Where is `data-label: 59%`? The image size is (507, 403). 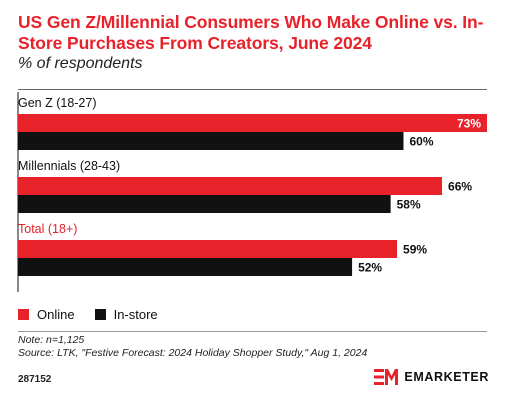
data-label: 59% is located at coordinates (415, 250).